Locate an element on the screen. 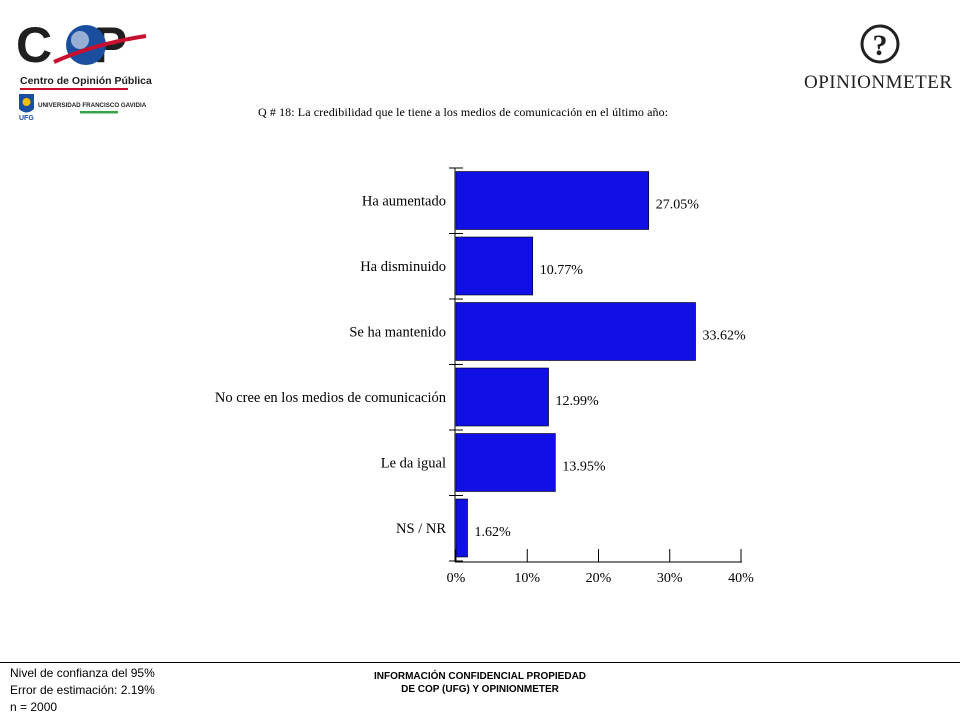 The width and height of the screenshot is (960, 720). bars-group is located at coordinates (575, 364).